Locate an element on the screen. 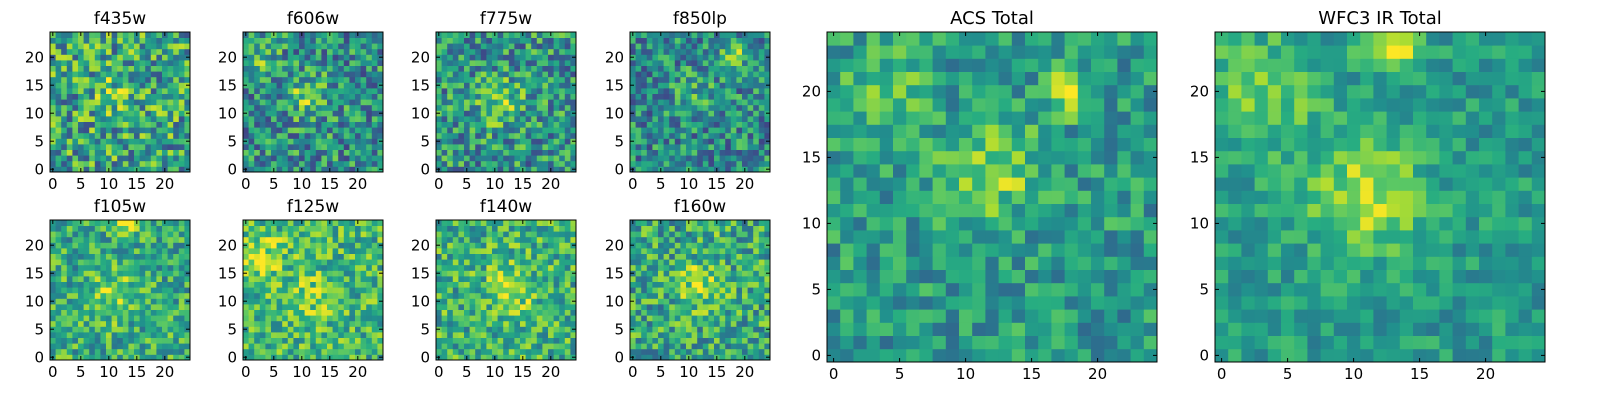 Image resolution: width=1600 pixels, height=400 pixels. axes-frame is located at coordinates (700, 102).